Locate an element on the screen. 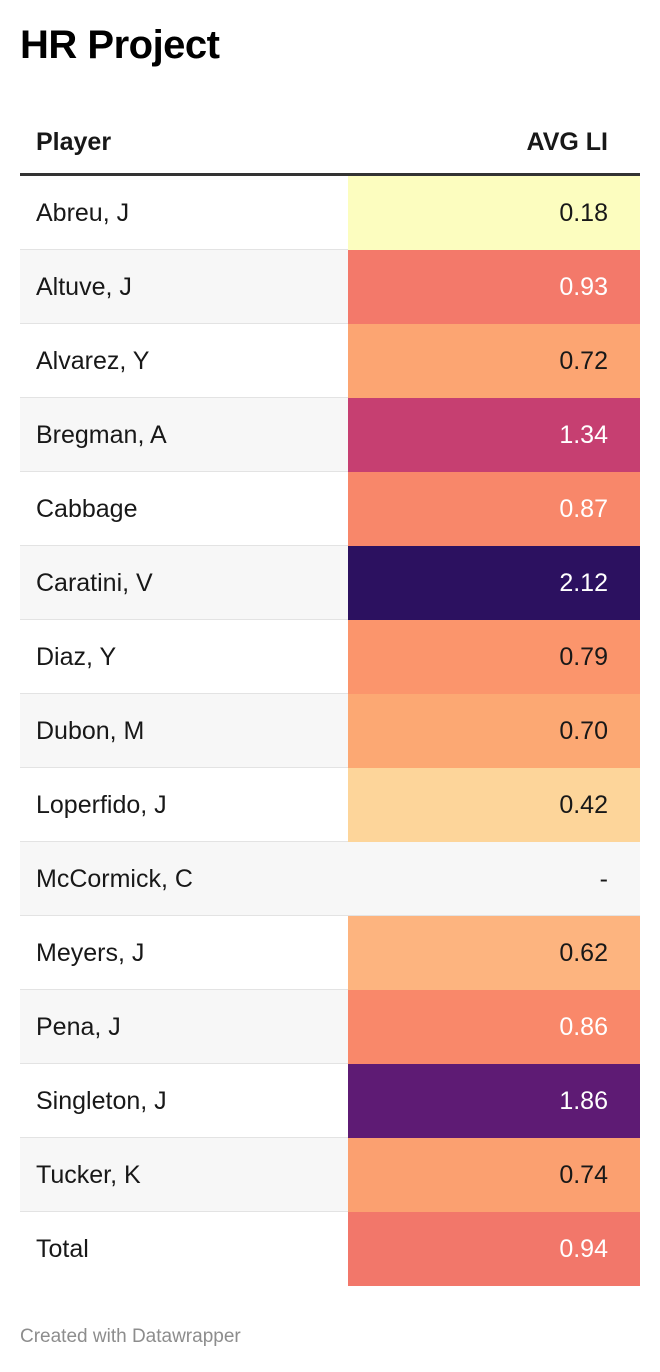 The image size is (660, 1372). avg-li-cell: 0.86 is located at coordinates (494, 1027).